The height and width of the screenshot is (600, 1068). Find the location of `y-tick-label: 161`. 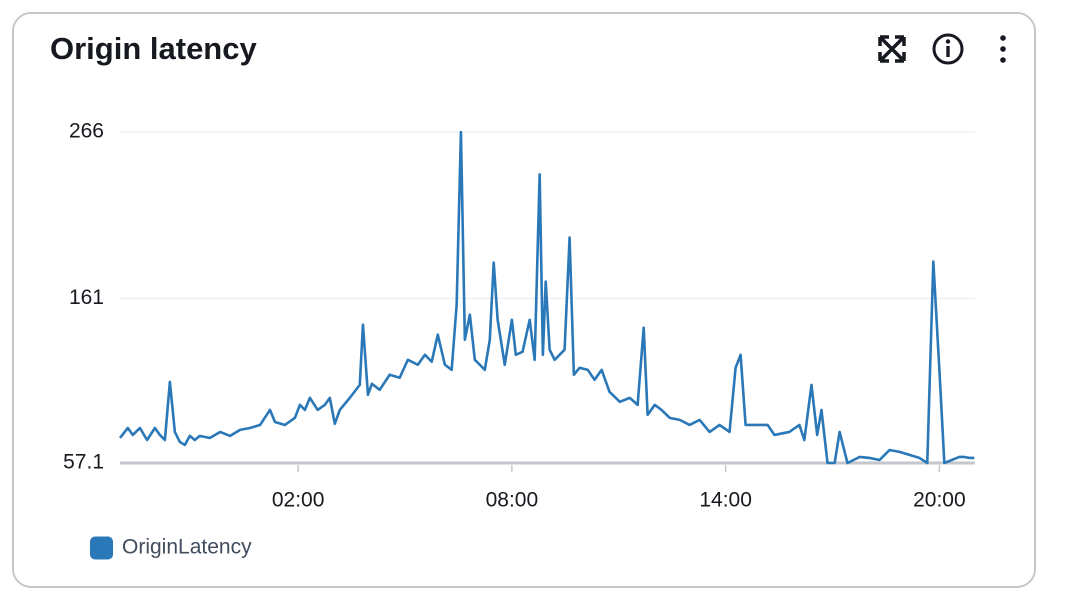

y-tick-label: 161 is located at coordinates (86, 297).